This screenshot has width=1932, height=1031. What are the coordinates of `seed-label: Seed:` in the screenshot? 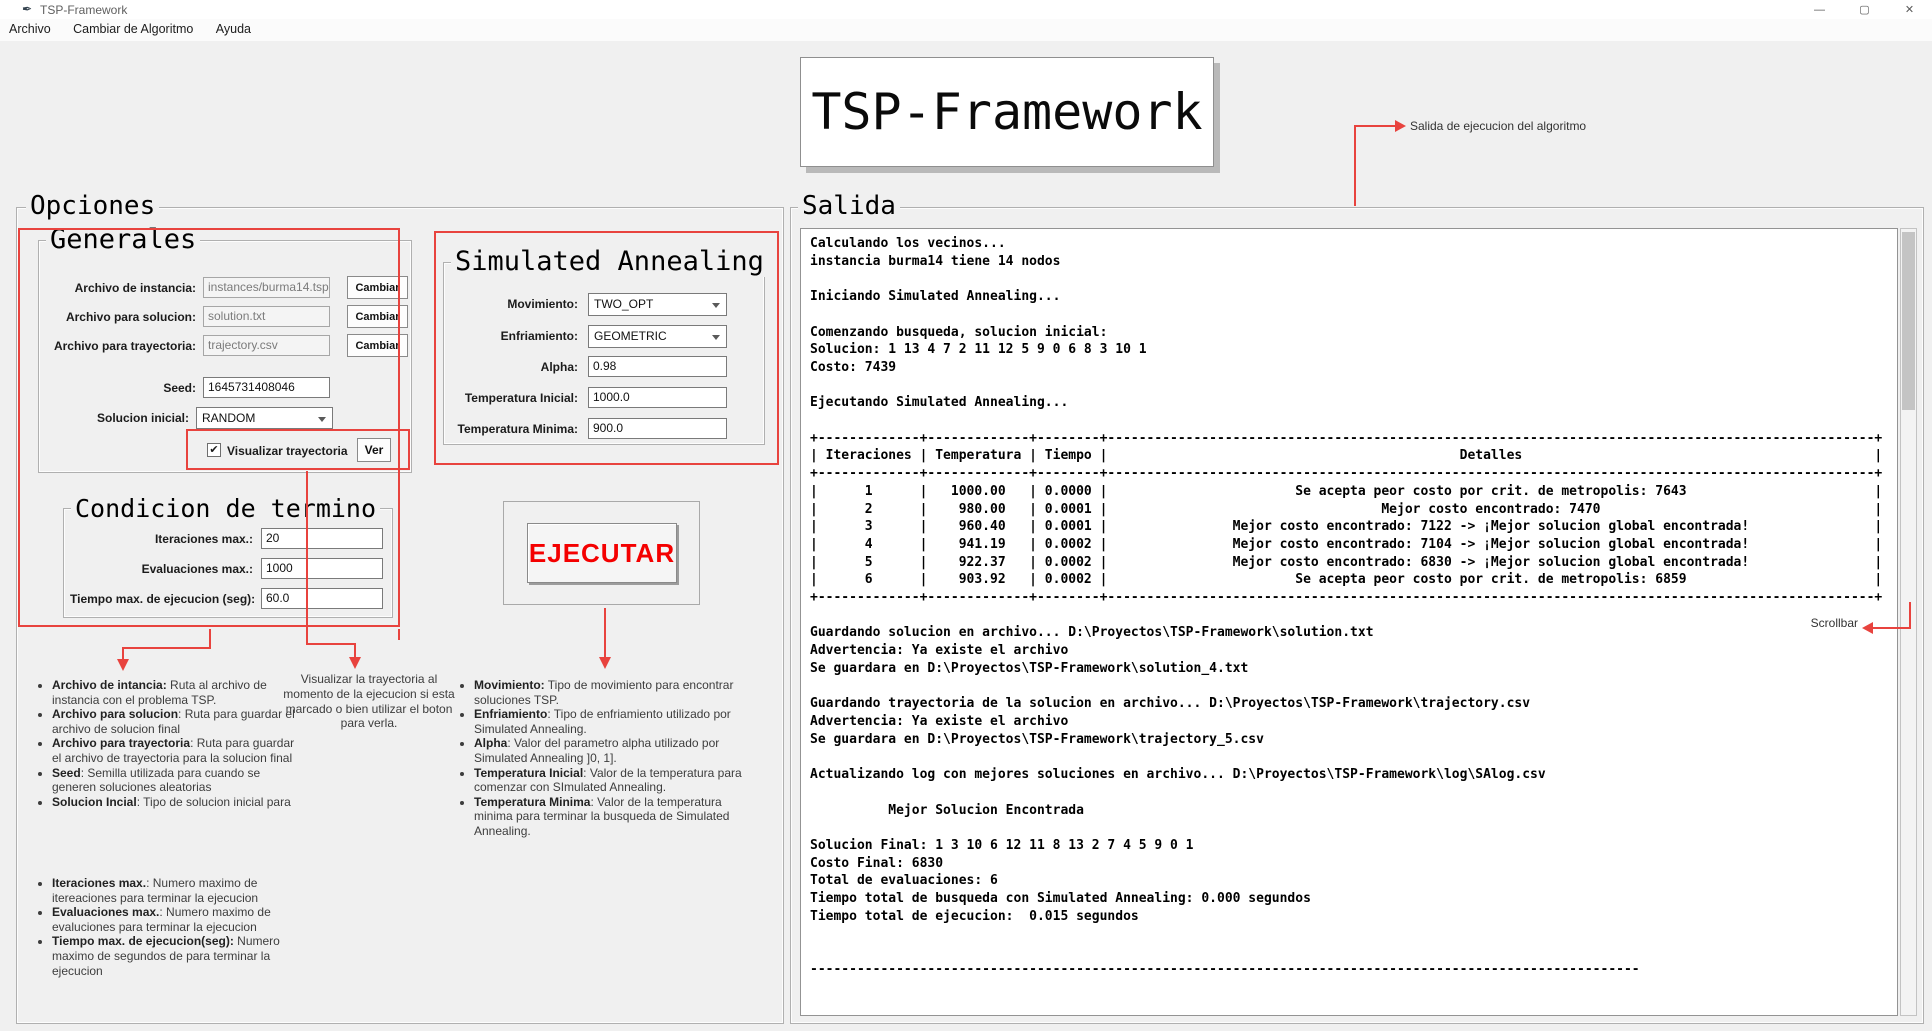 It's located at (179, 388).